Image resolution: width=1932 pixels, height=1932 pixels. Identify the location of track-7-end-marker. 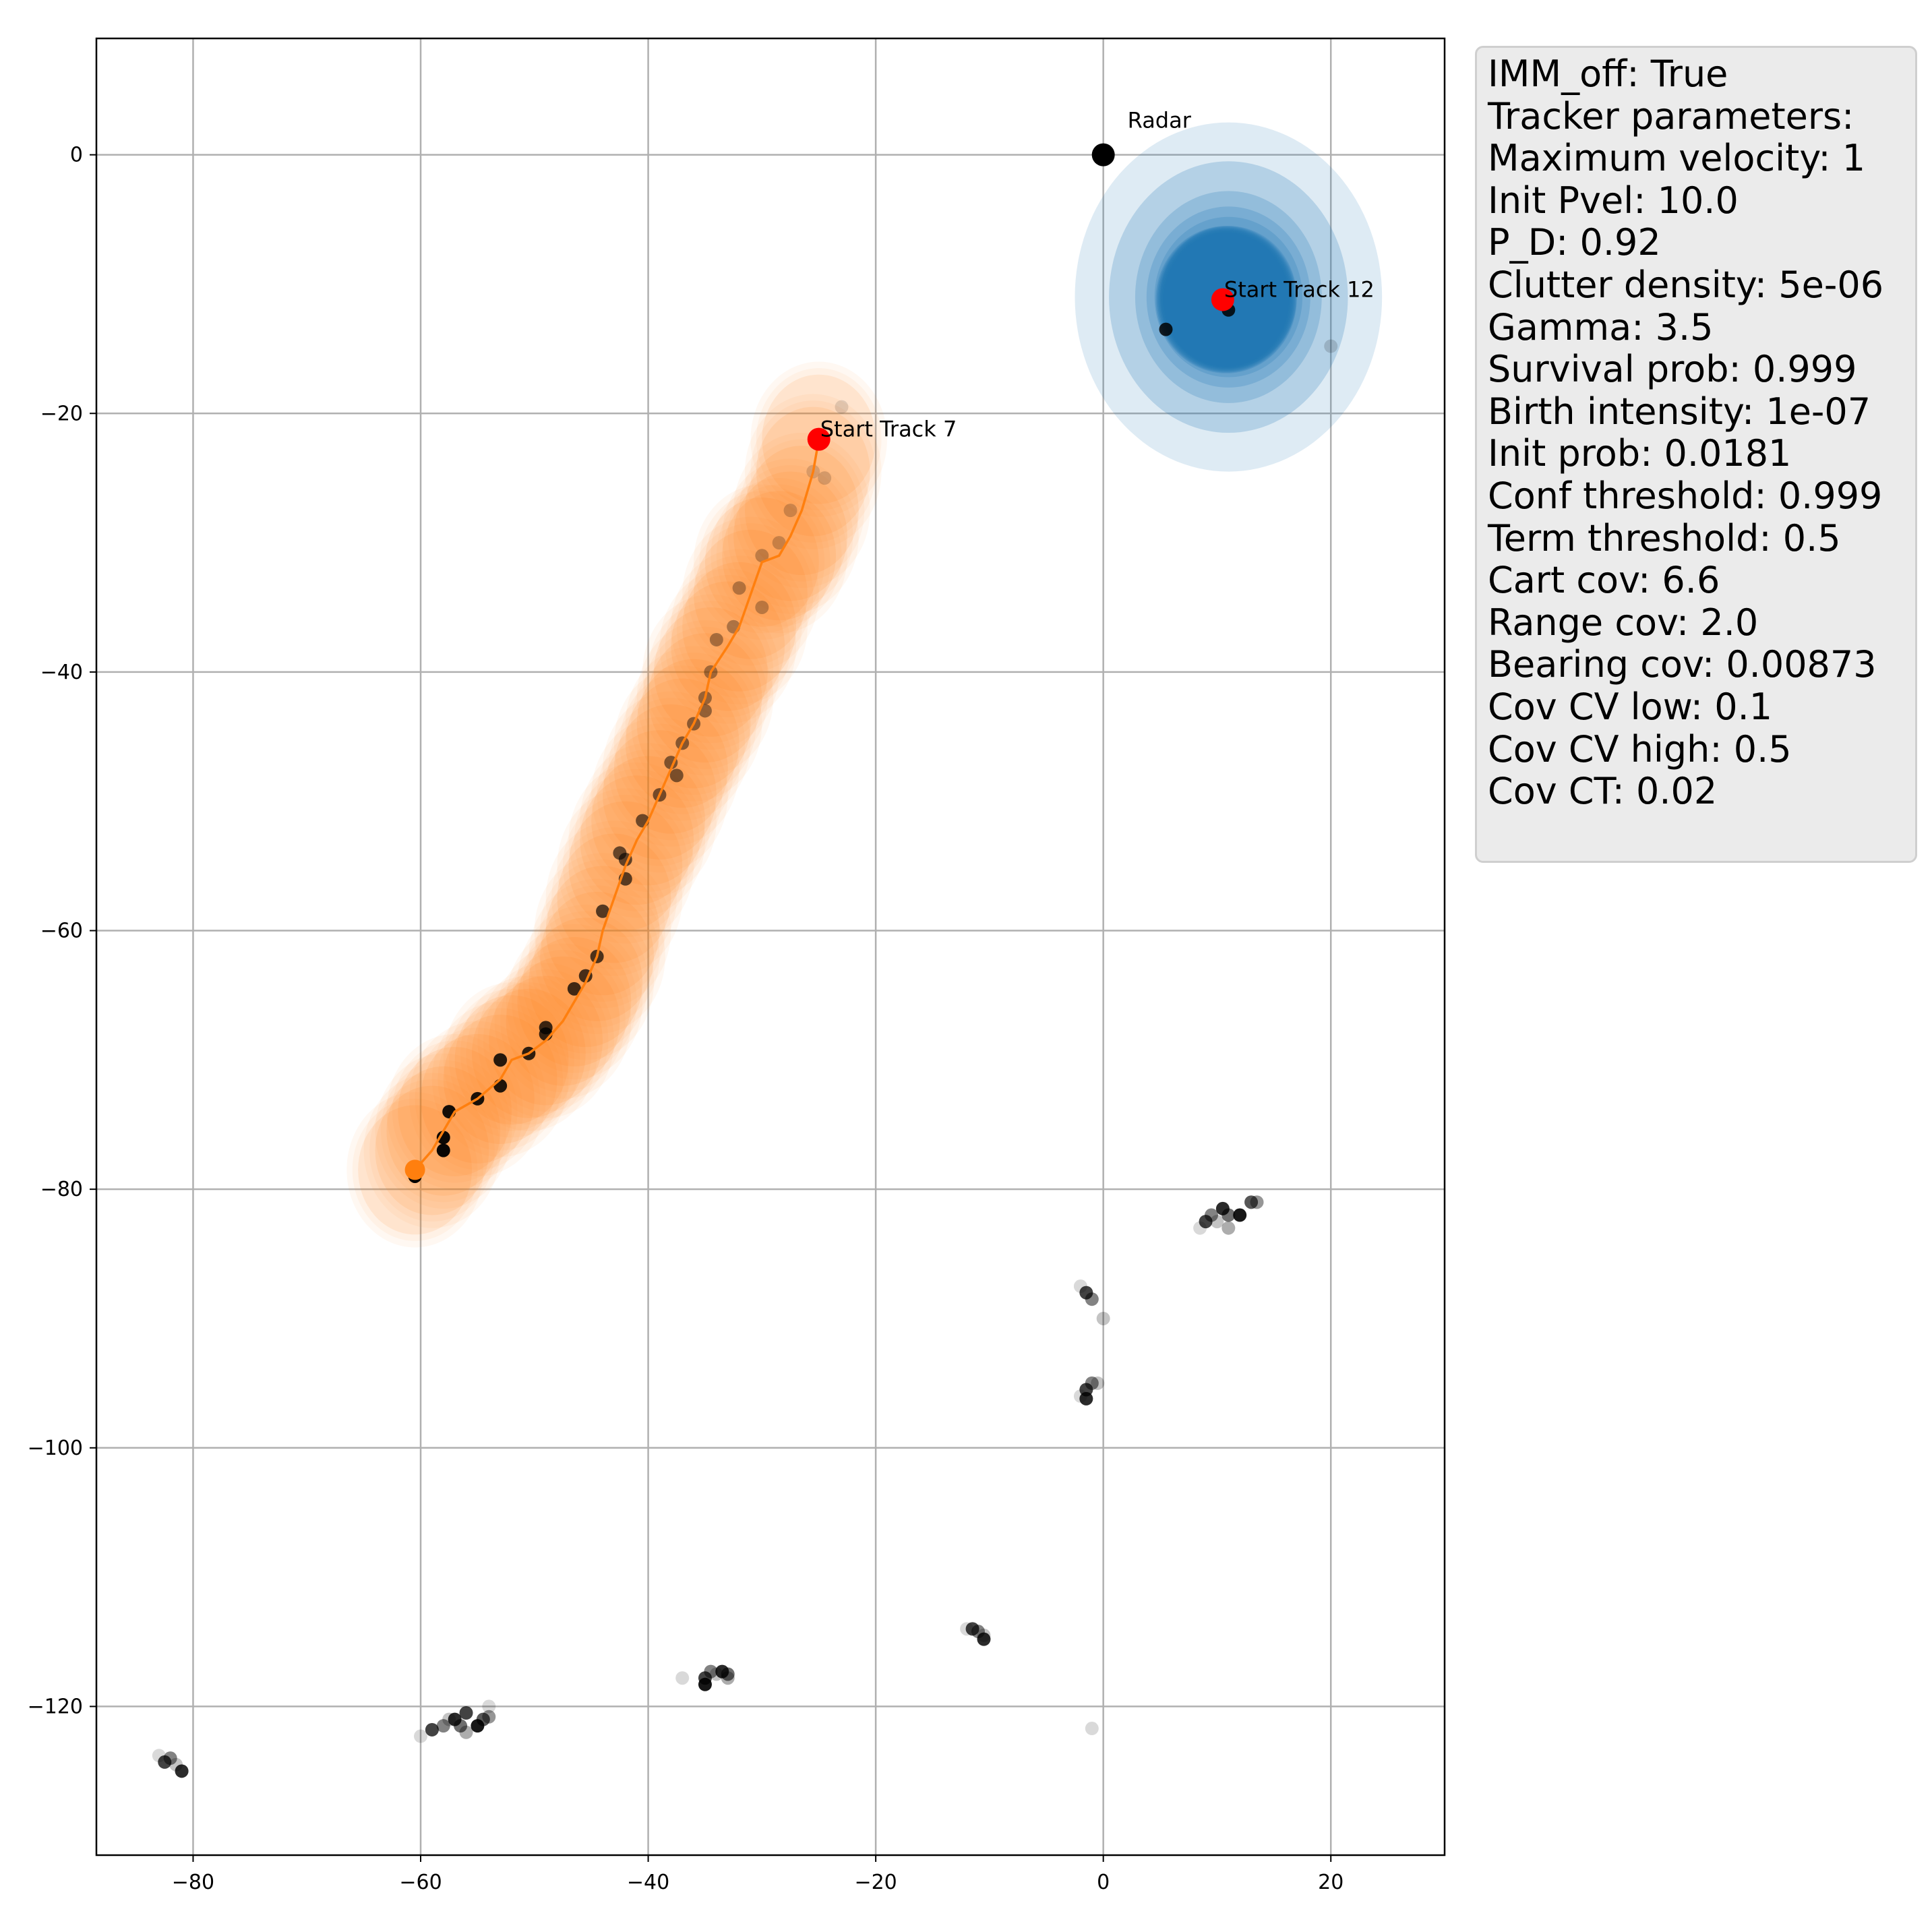
(414, 1169).